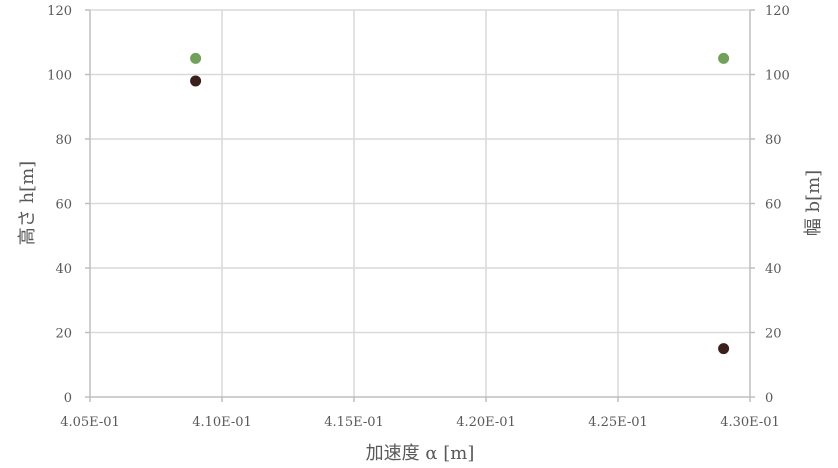  I want to click on y-tick-label-left: 20, so click(63, 334).